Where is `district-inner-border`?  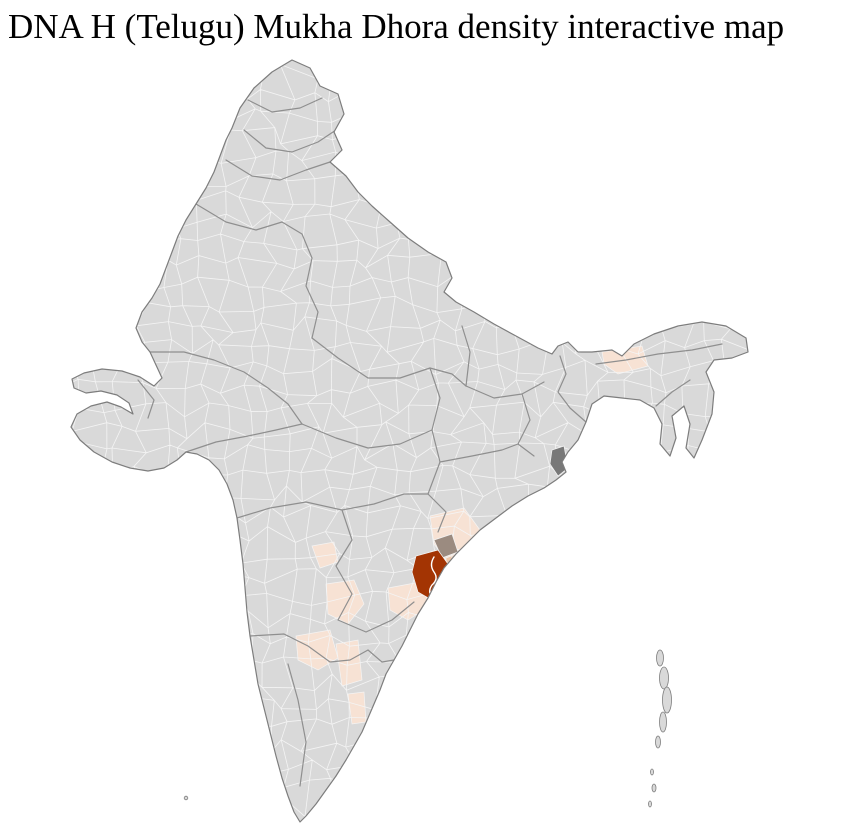
district-inner-border is located at coordinates (433, 577).